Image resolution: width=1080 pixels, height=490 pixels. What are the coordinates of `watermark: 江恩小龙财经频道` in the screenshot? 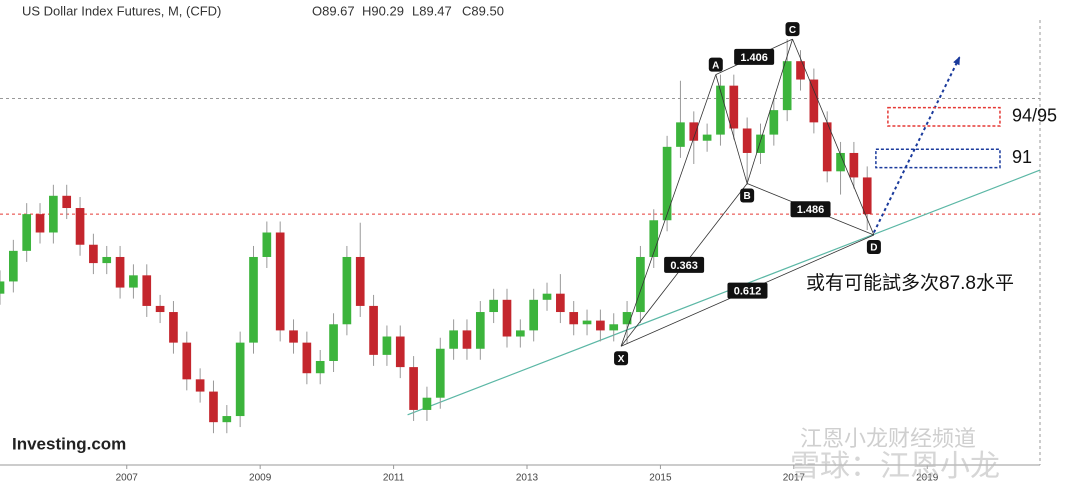 It's located at (888, 438).